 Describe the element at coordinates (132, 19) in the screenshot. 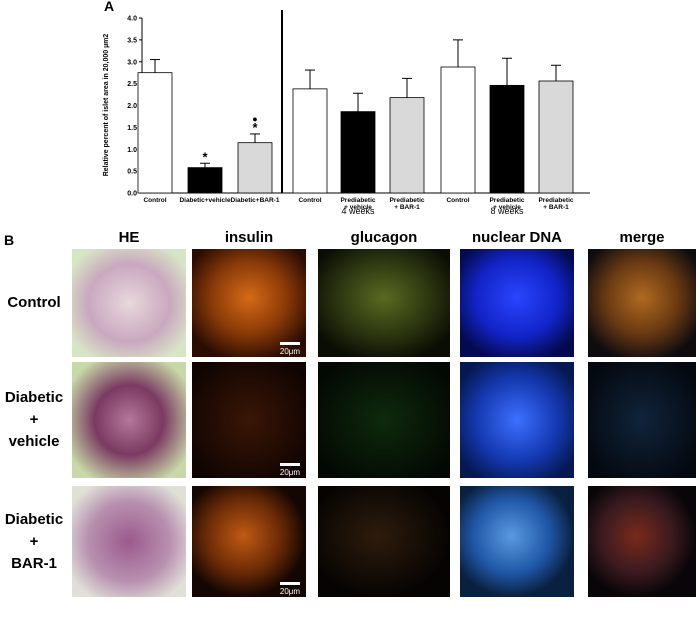

I see `y-tick-label: 4.0` at that location.